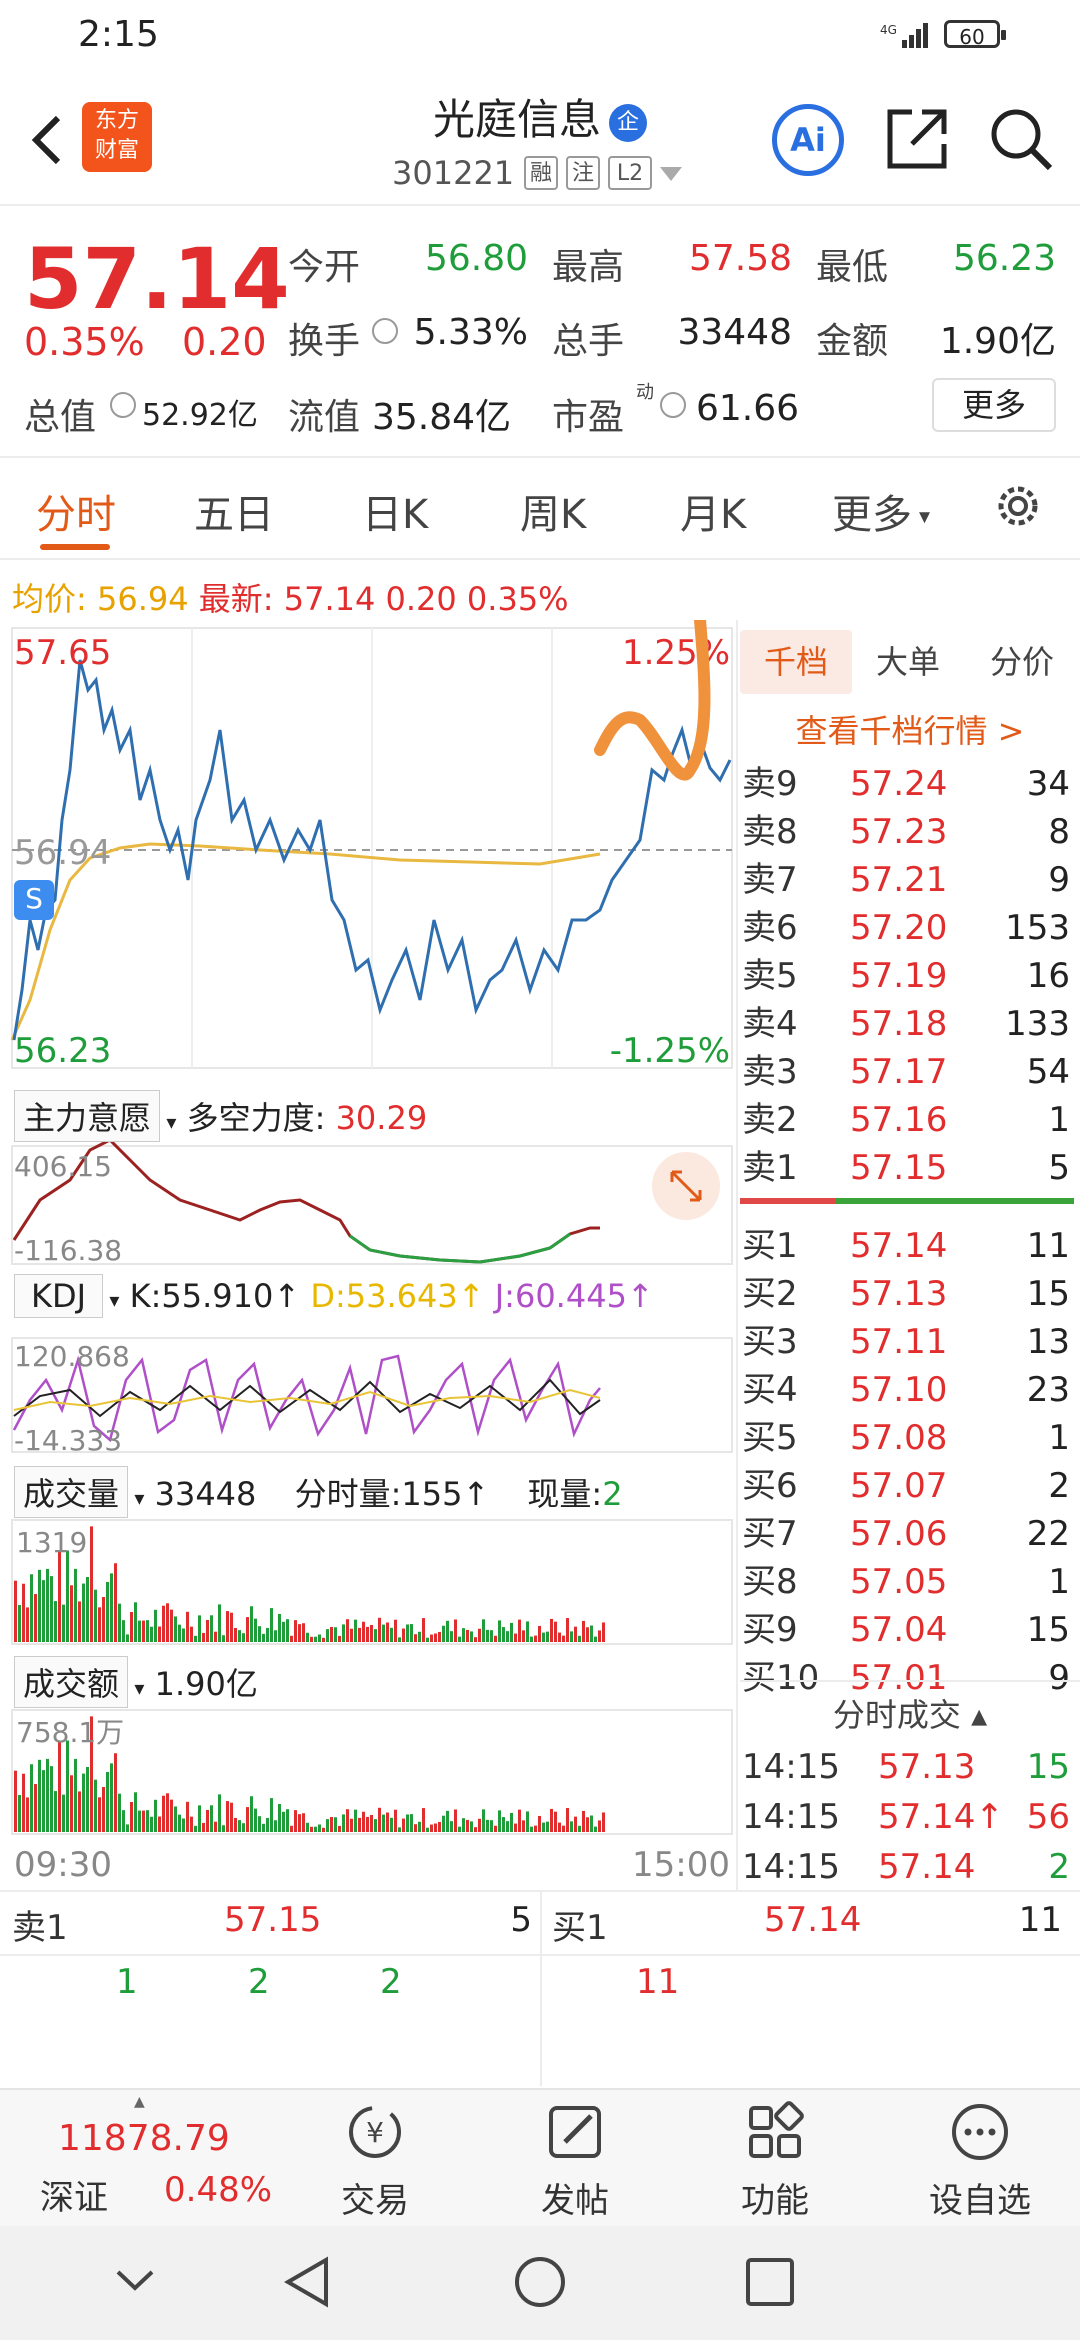 Image resolution: width=1080 pixels, height=2340 pixels. Describe the element at coordinates (905, 1630) in the screenshot. I see `bid-row: 买9 57.04 15` at that location.